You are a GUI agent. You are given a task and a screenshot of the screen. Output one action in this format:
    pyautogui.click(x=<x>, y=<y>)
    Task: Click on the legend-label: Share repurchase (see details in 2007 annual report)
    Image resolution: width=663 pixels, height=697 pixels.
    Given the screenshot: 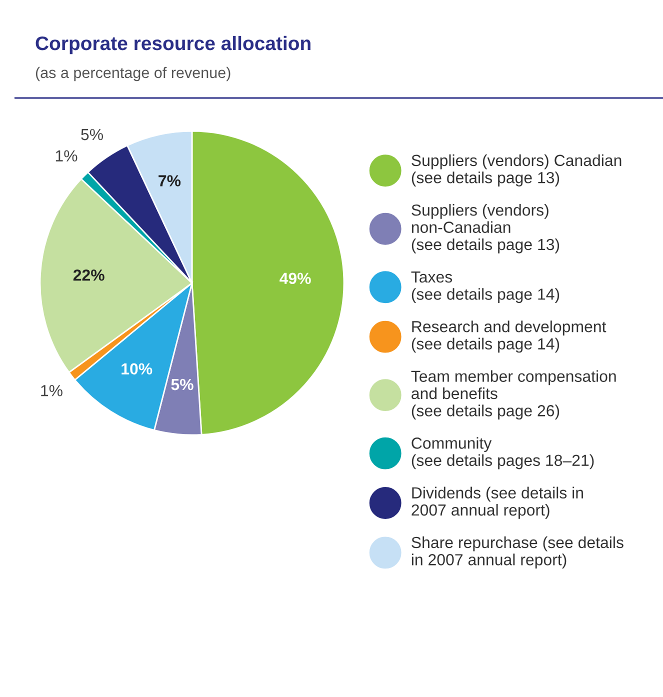 What is the action you would take?
    pyautogui.click(x=518, y=552)
    